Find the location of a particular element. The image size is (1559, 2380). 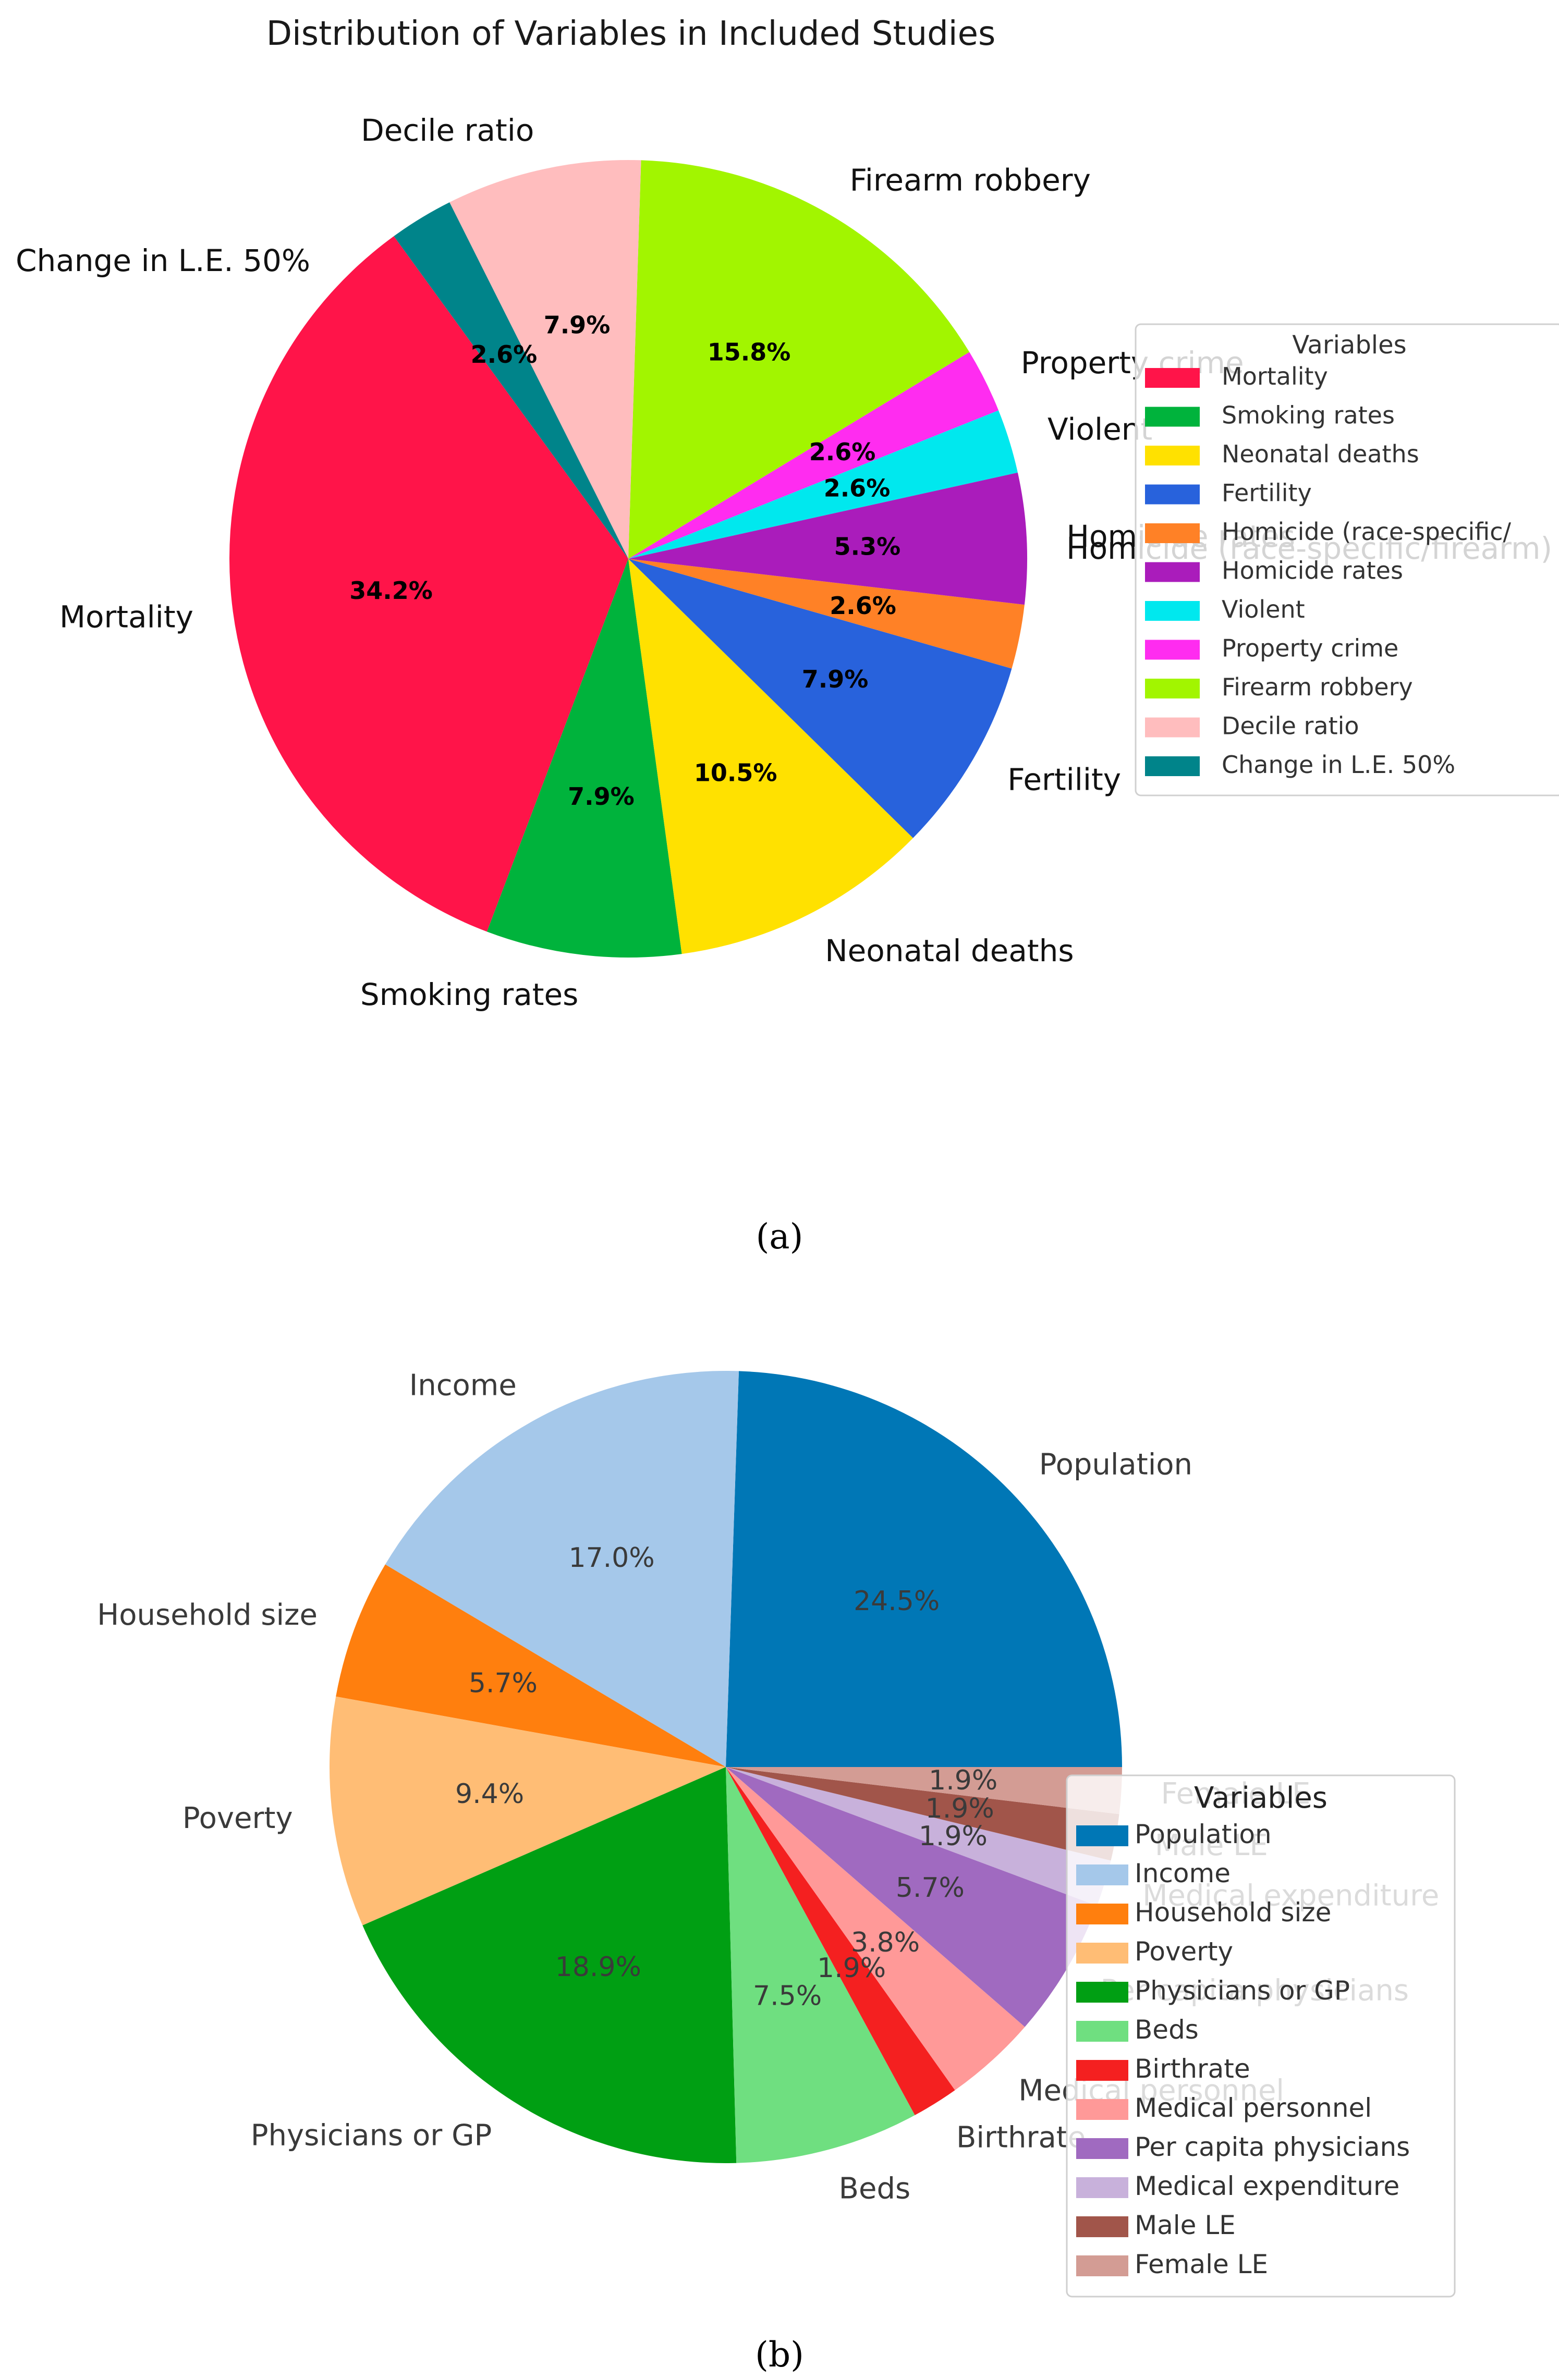

slice-homicide-rates is located at coordinates (828, 538).